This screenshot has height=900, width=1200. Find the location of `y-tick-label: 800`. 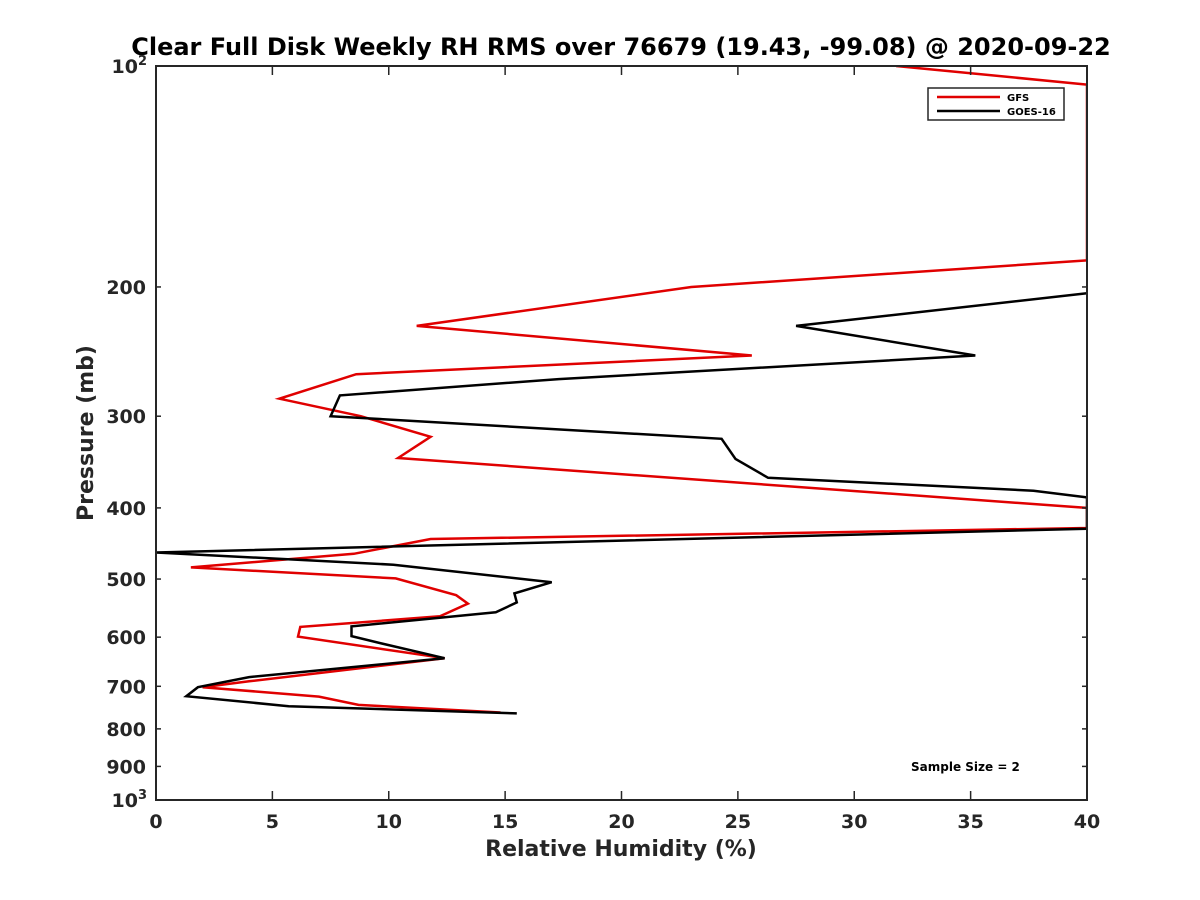

y-tick-label: 800 is located at coordinates (126, 730).